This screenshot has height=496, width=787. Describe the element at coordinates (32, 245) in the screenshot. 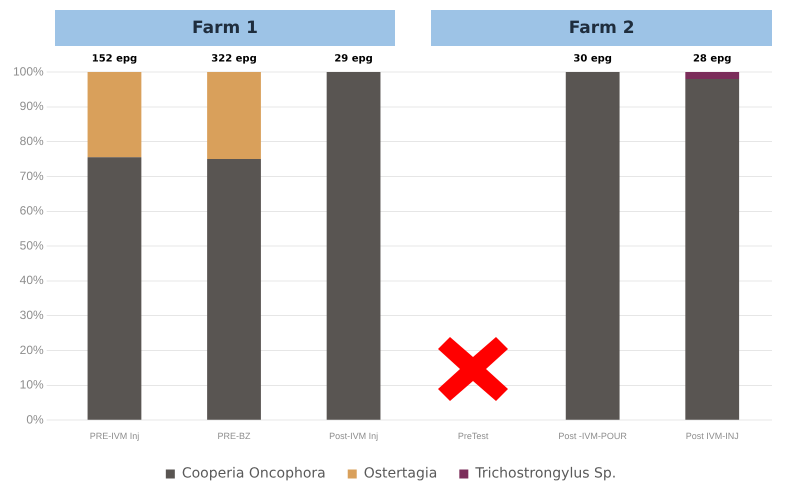

I see `y-tick-label: 50%` at that location.